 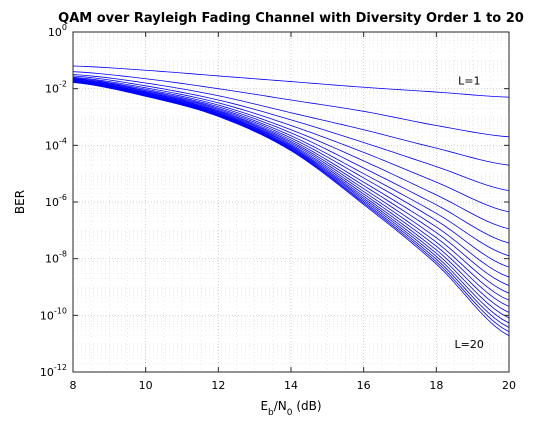 I want to click on y-tick-label: 10⁻⁶, so click(x=56, y=201).